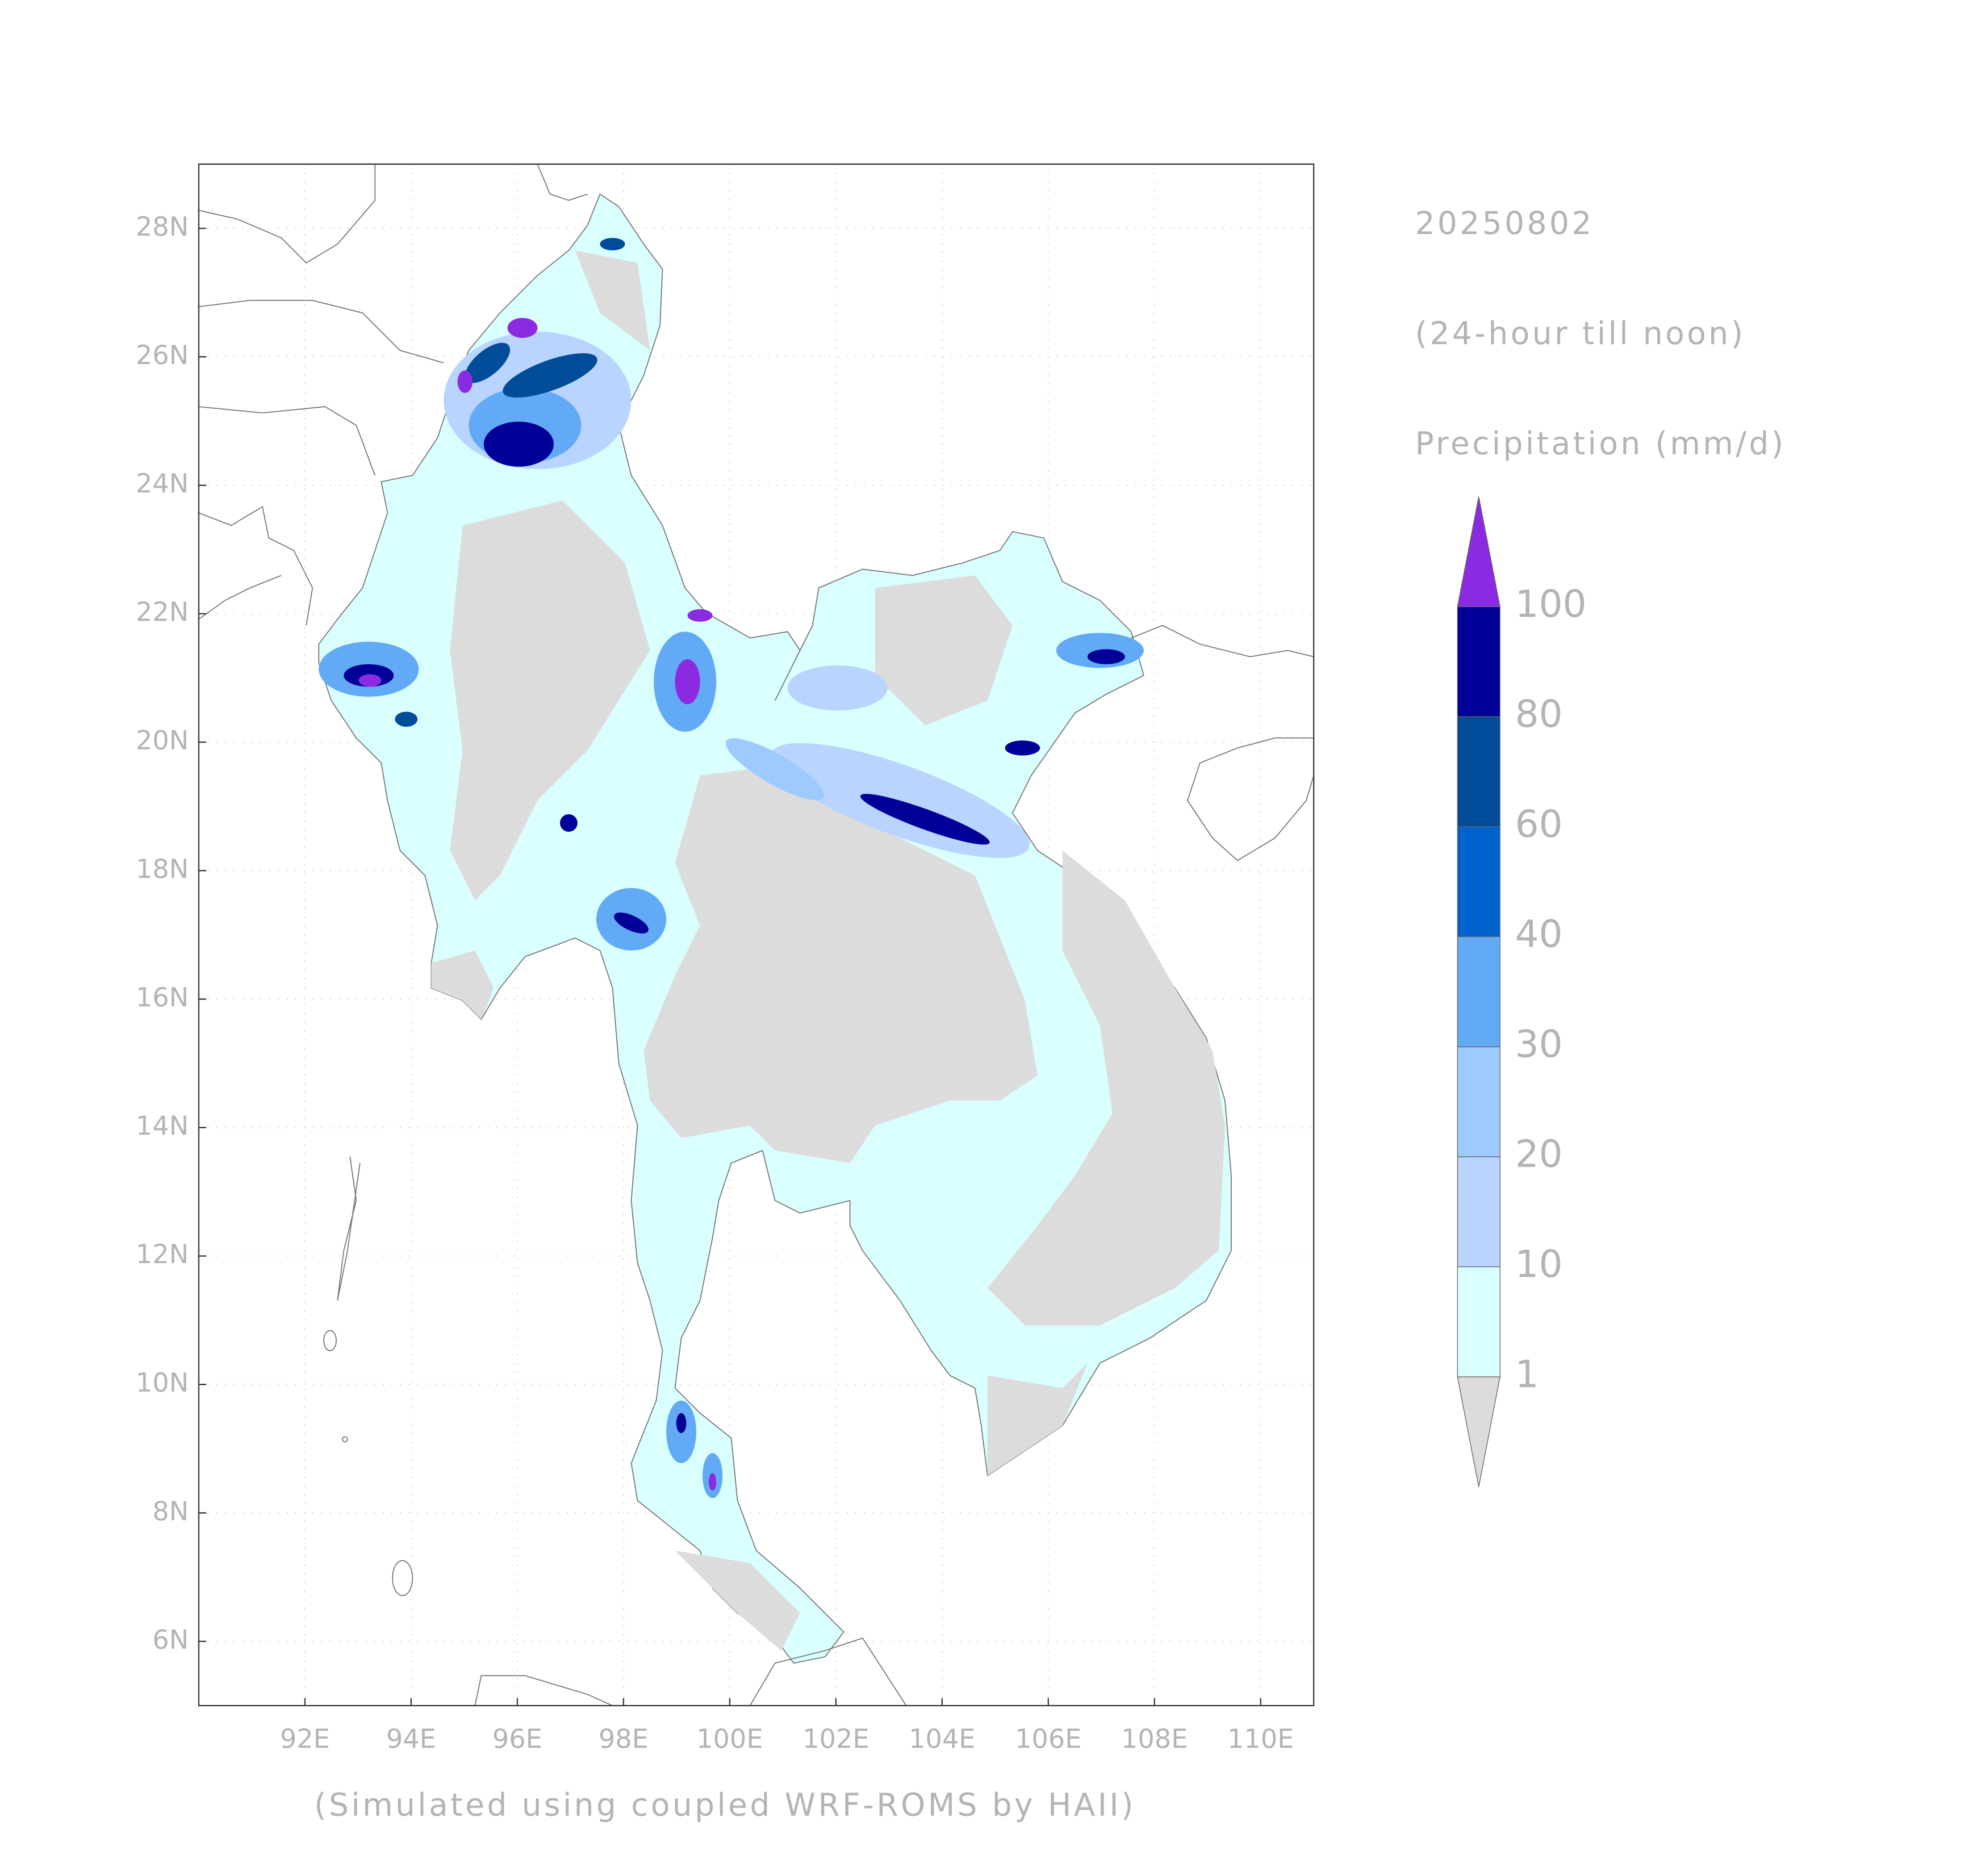 The image size is (1965, 1876). I want to click on y-tick-label: 24N, so click(162, 483).